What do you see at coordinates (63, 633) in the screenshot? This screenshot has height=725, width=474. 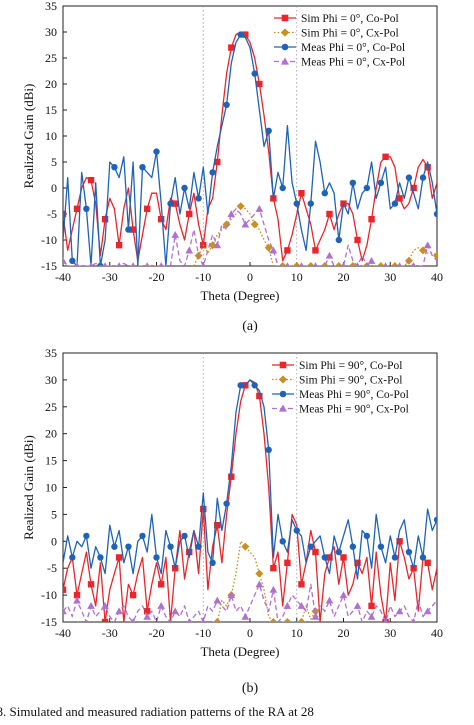 I see `x-tick-label: -40` at bounding box center [63, 633].